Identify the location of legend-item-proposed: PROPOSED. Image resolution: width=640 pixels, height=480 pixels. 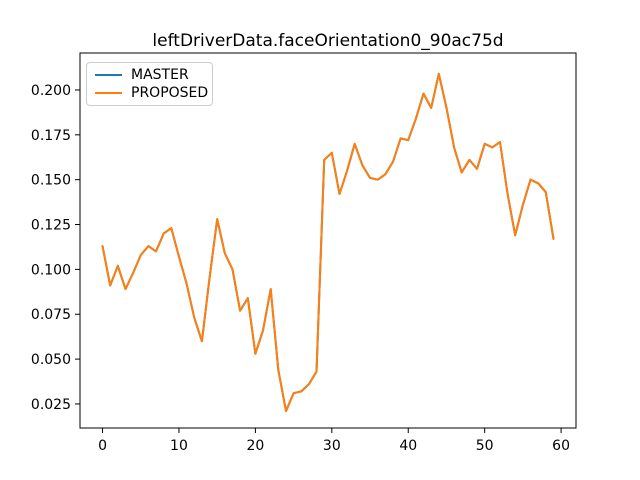
(149, 93).